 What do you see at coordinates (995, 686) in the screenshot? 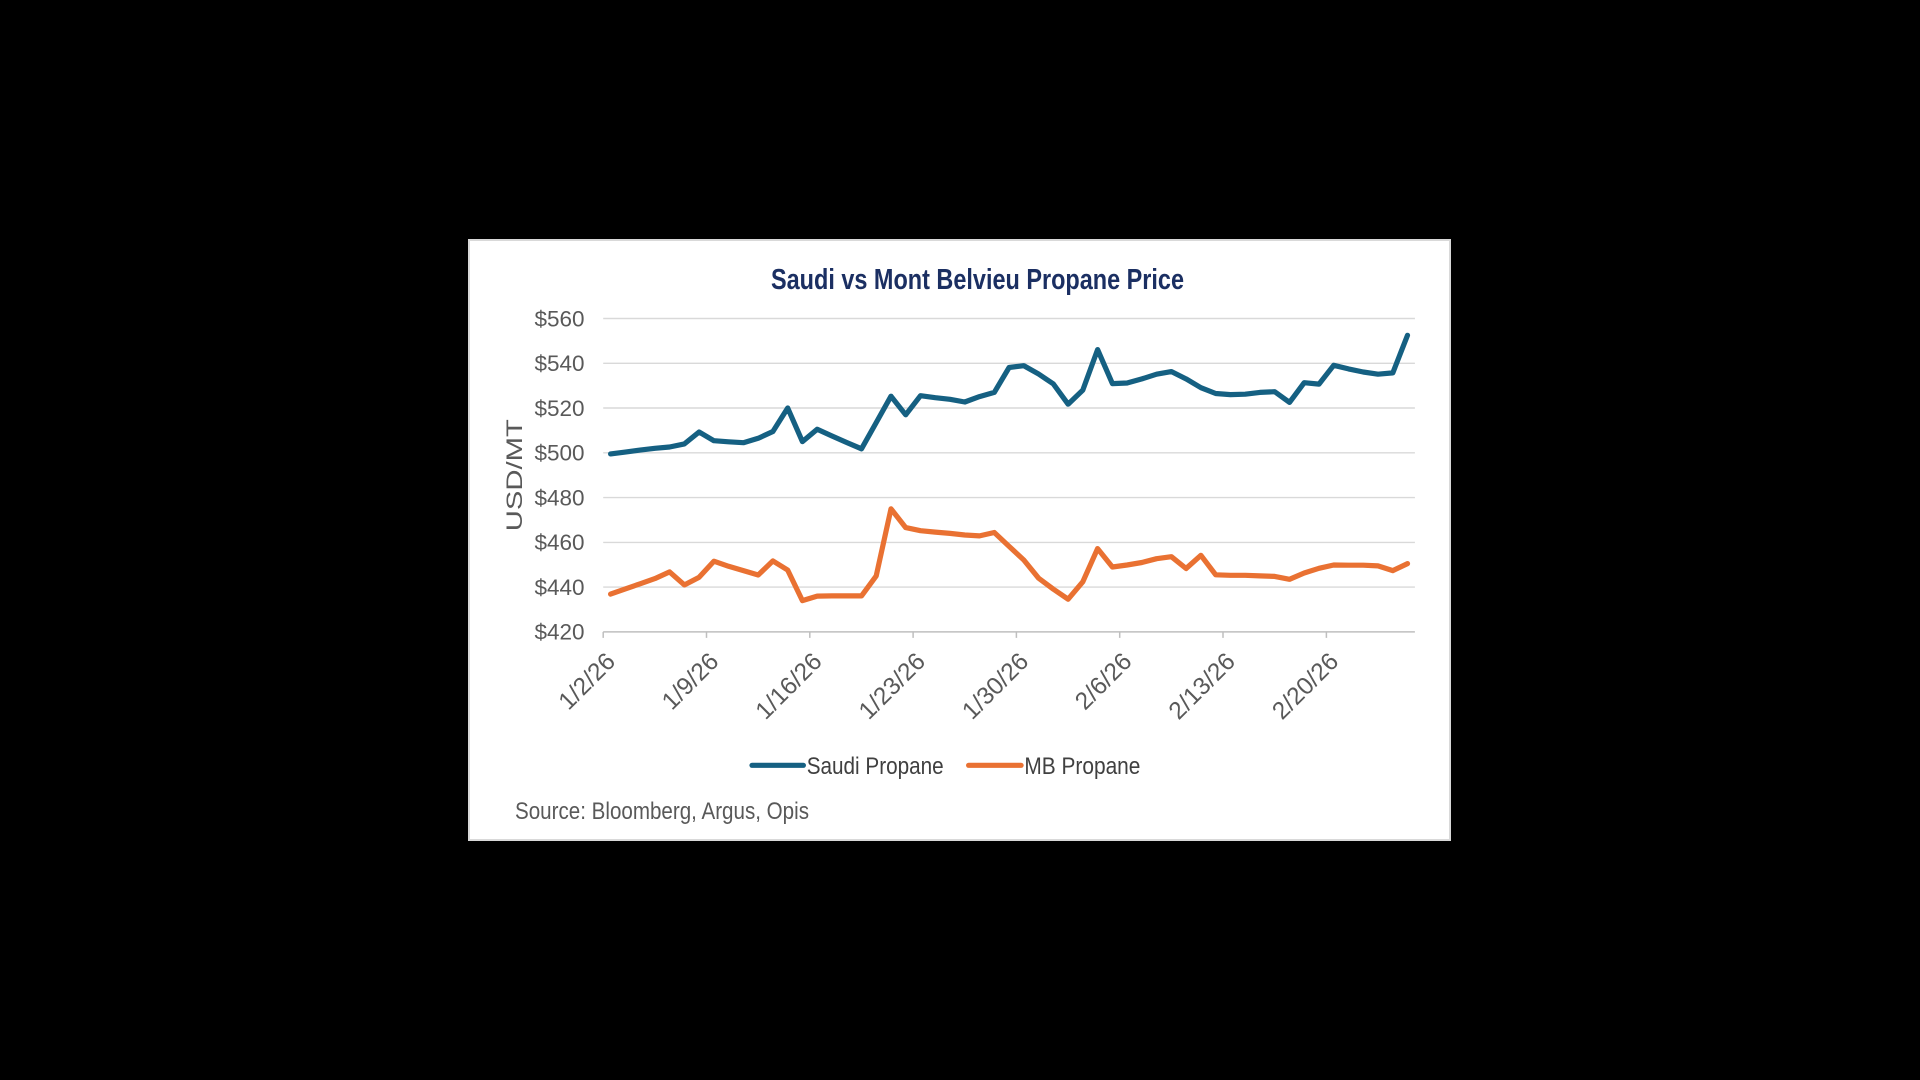
I see `svg-text: 1/30/26` at bounding box center [995, 686].